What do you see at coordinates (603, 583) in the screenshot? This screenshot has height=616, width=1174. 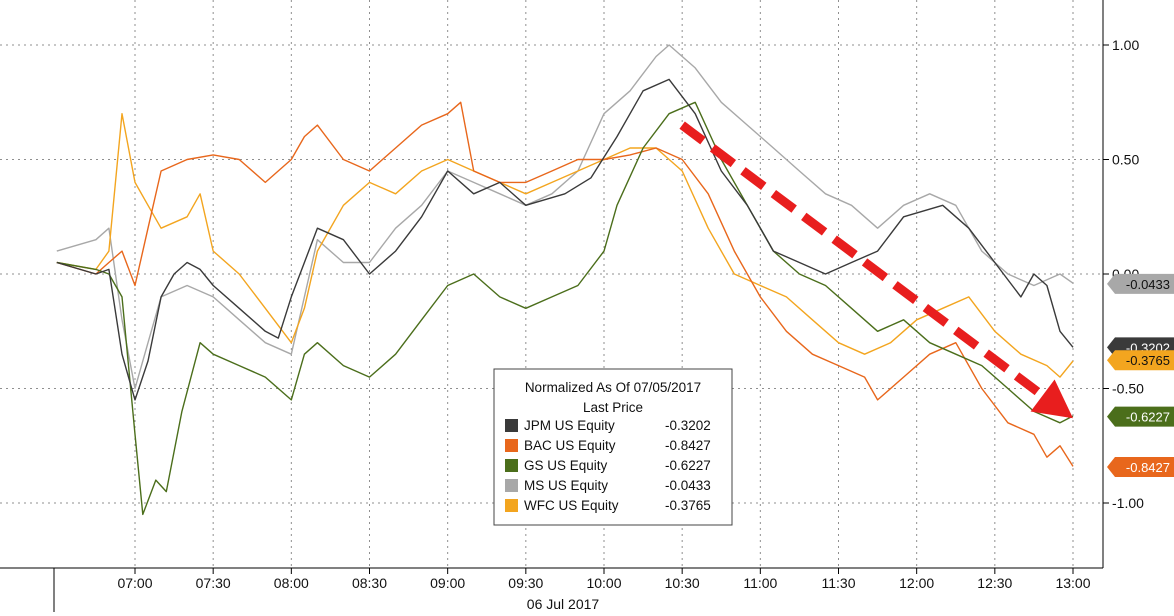 I see `x-tick-label: 10:00` at bounding box center [603, 583].